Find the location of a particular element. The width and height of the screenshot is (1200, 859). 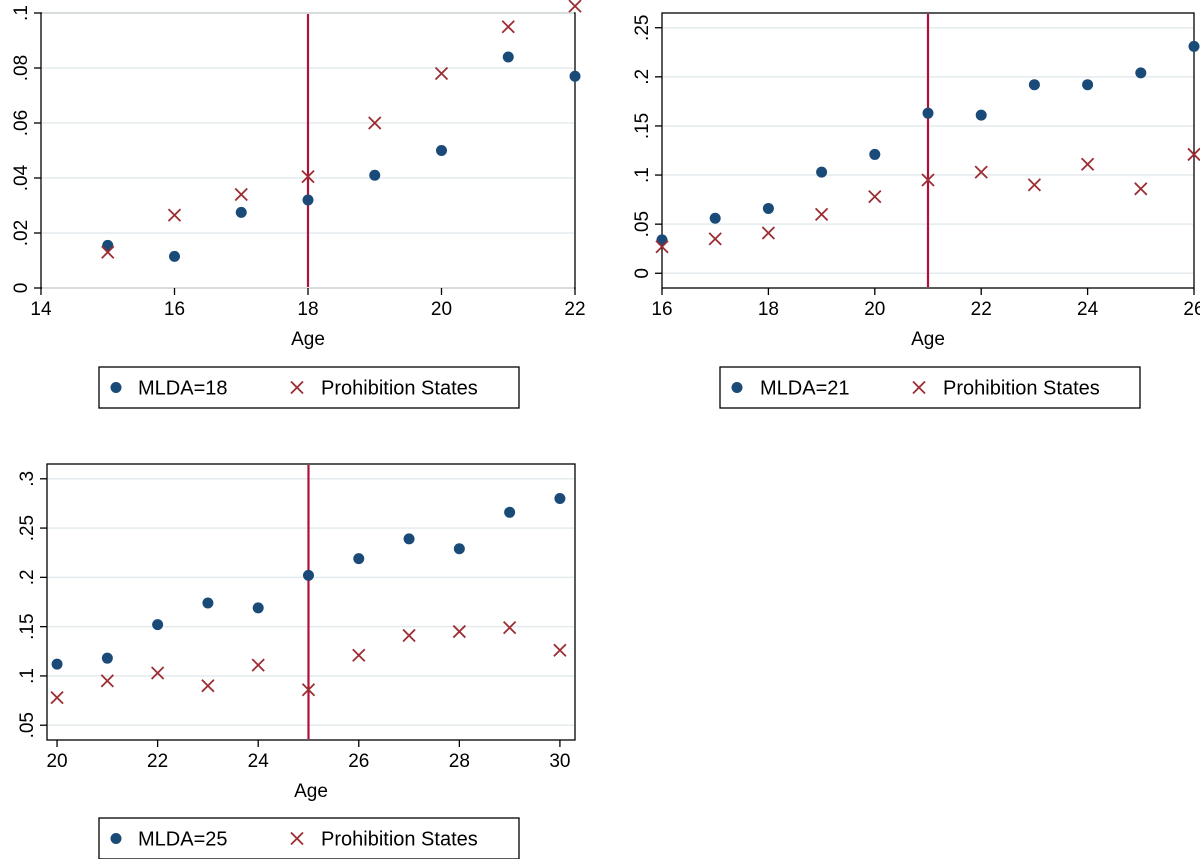

legend: MLDA=18 Prohibition States is located at coordinates (309, 387).